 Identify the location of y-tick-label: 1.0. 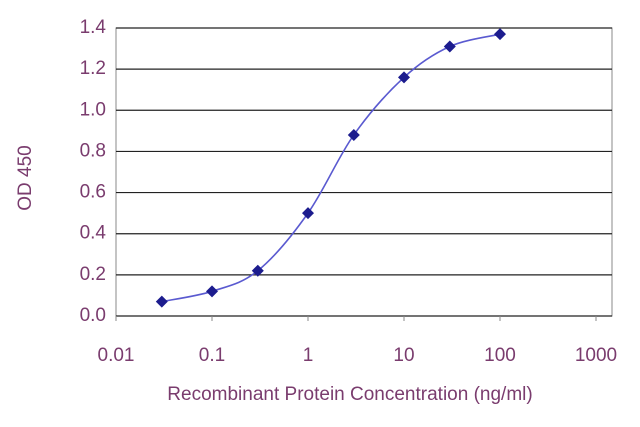
(93, 109).